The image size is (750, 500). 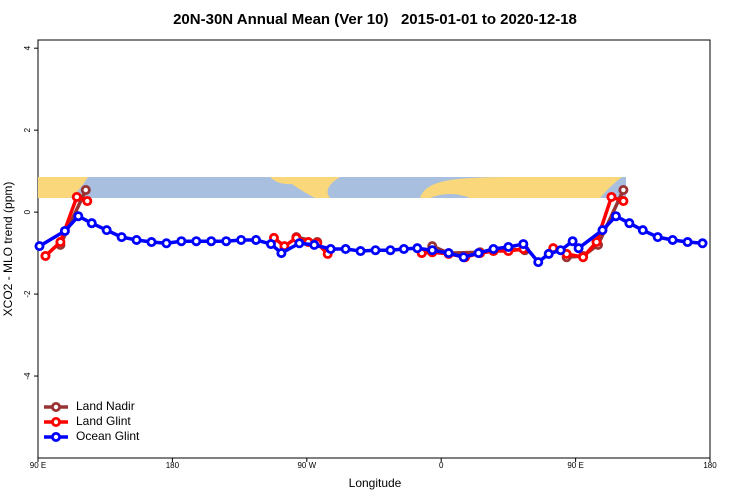 I want to click on map-band, so click(x=332, y=187).